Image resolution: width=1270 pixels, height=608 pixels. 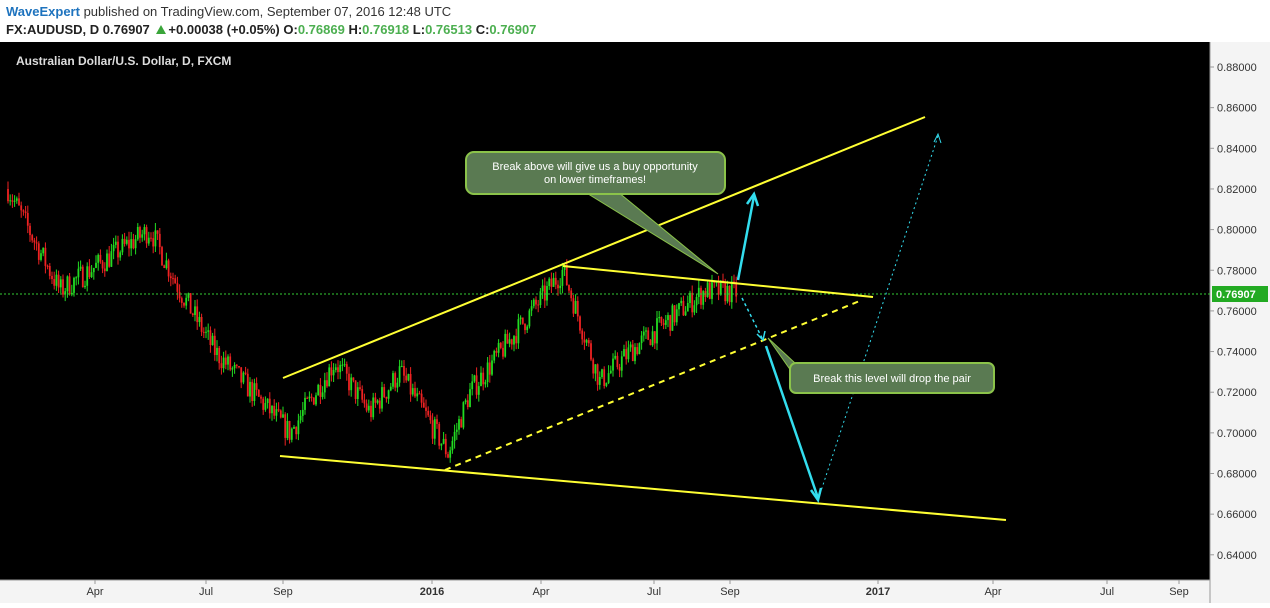 I want to click on x-tick-label: Sep, so click(x=730, y=592).